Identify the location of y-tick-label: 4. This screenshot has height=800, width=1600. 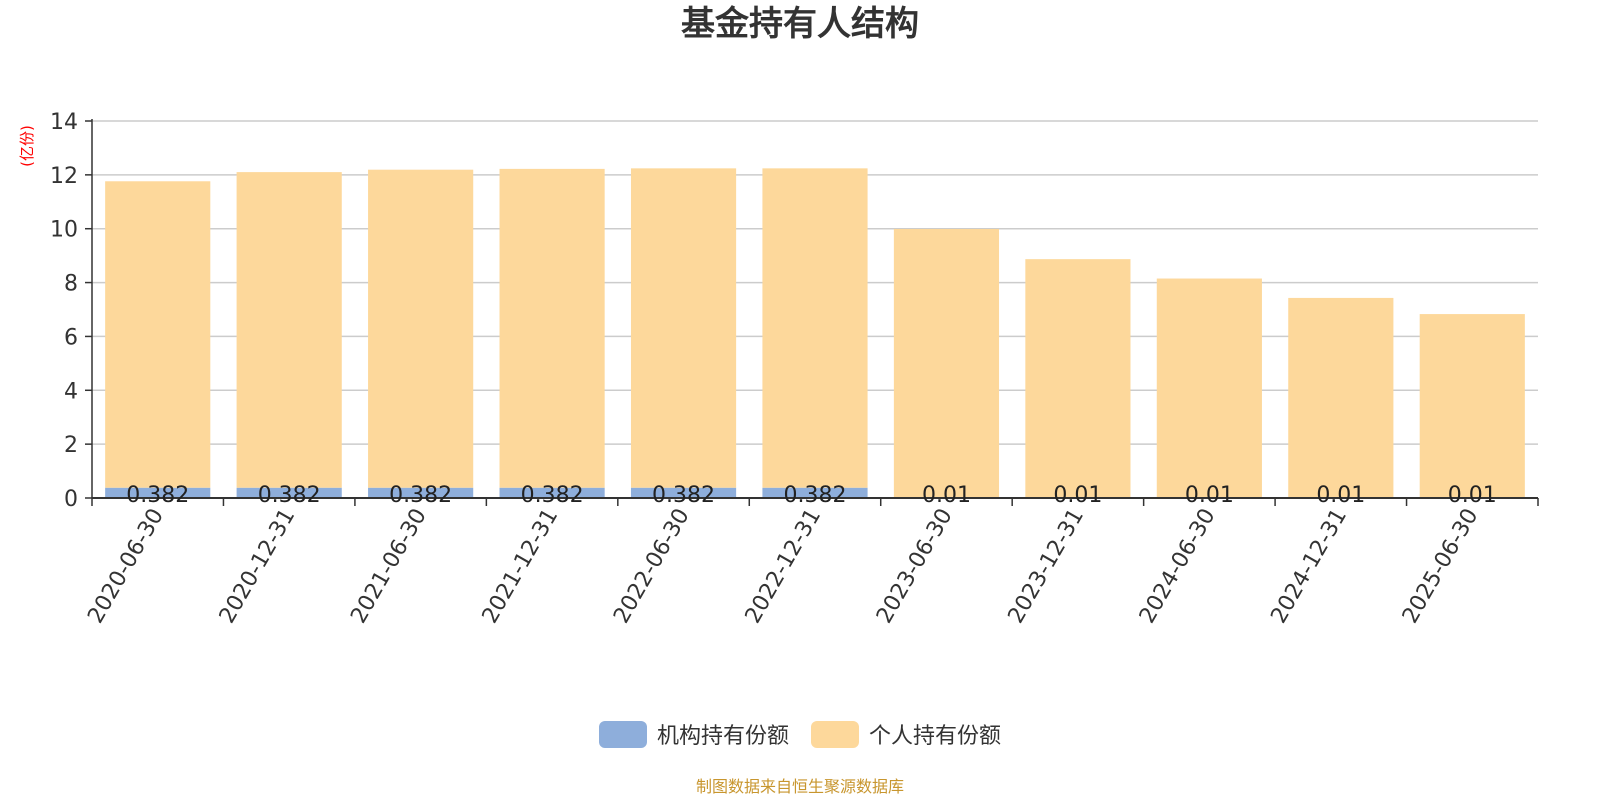
(71, 391).